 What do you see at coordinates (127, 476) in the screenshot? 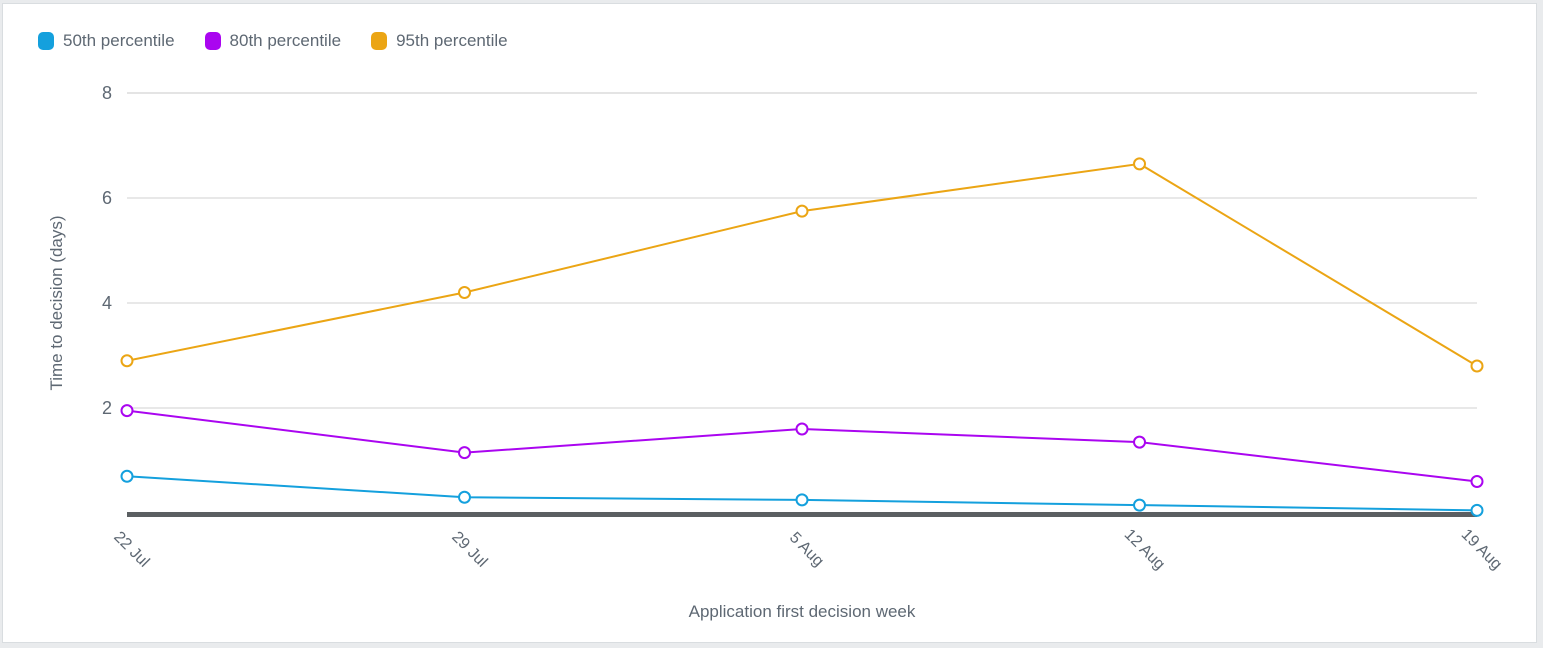
I see `data-point-50th-percentile-22-jul` at bounding box center [127, 476].